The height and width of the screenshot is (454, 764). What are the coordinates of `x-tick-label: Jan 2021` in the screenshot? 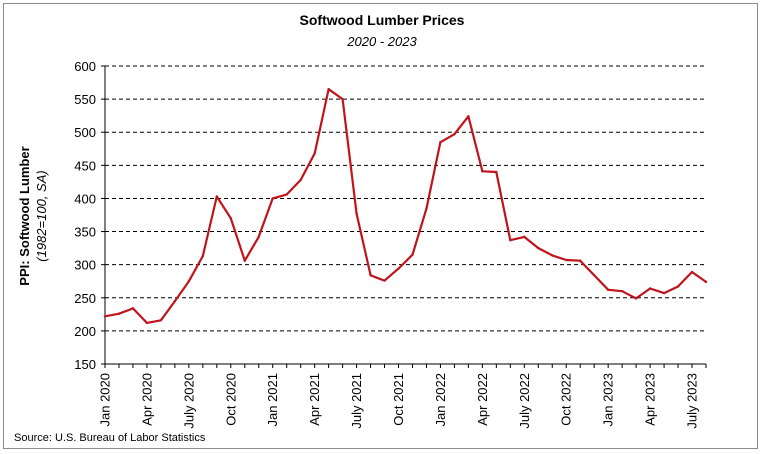 It's located at (272, 400).